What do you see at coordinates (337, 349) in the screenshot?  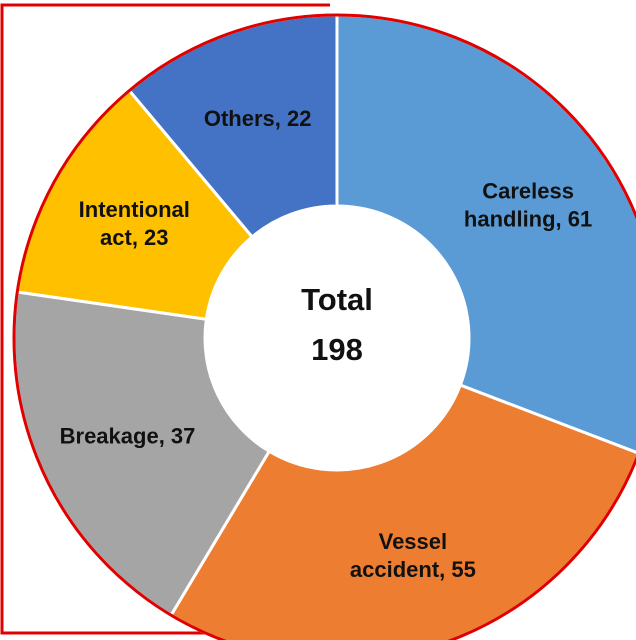 I see `center-total: 198` at bounding box center [337, 349].